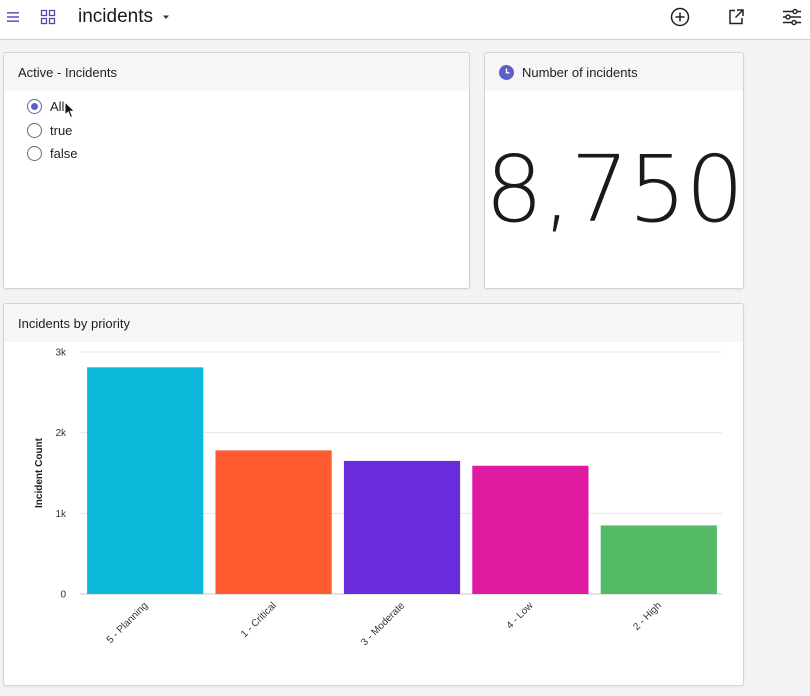  I want to click on radio-label-false: false, so click(64, 154).